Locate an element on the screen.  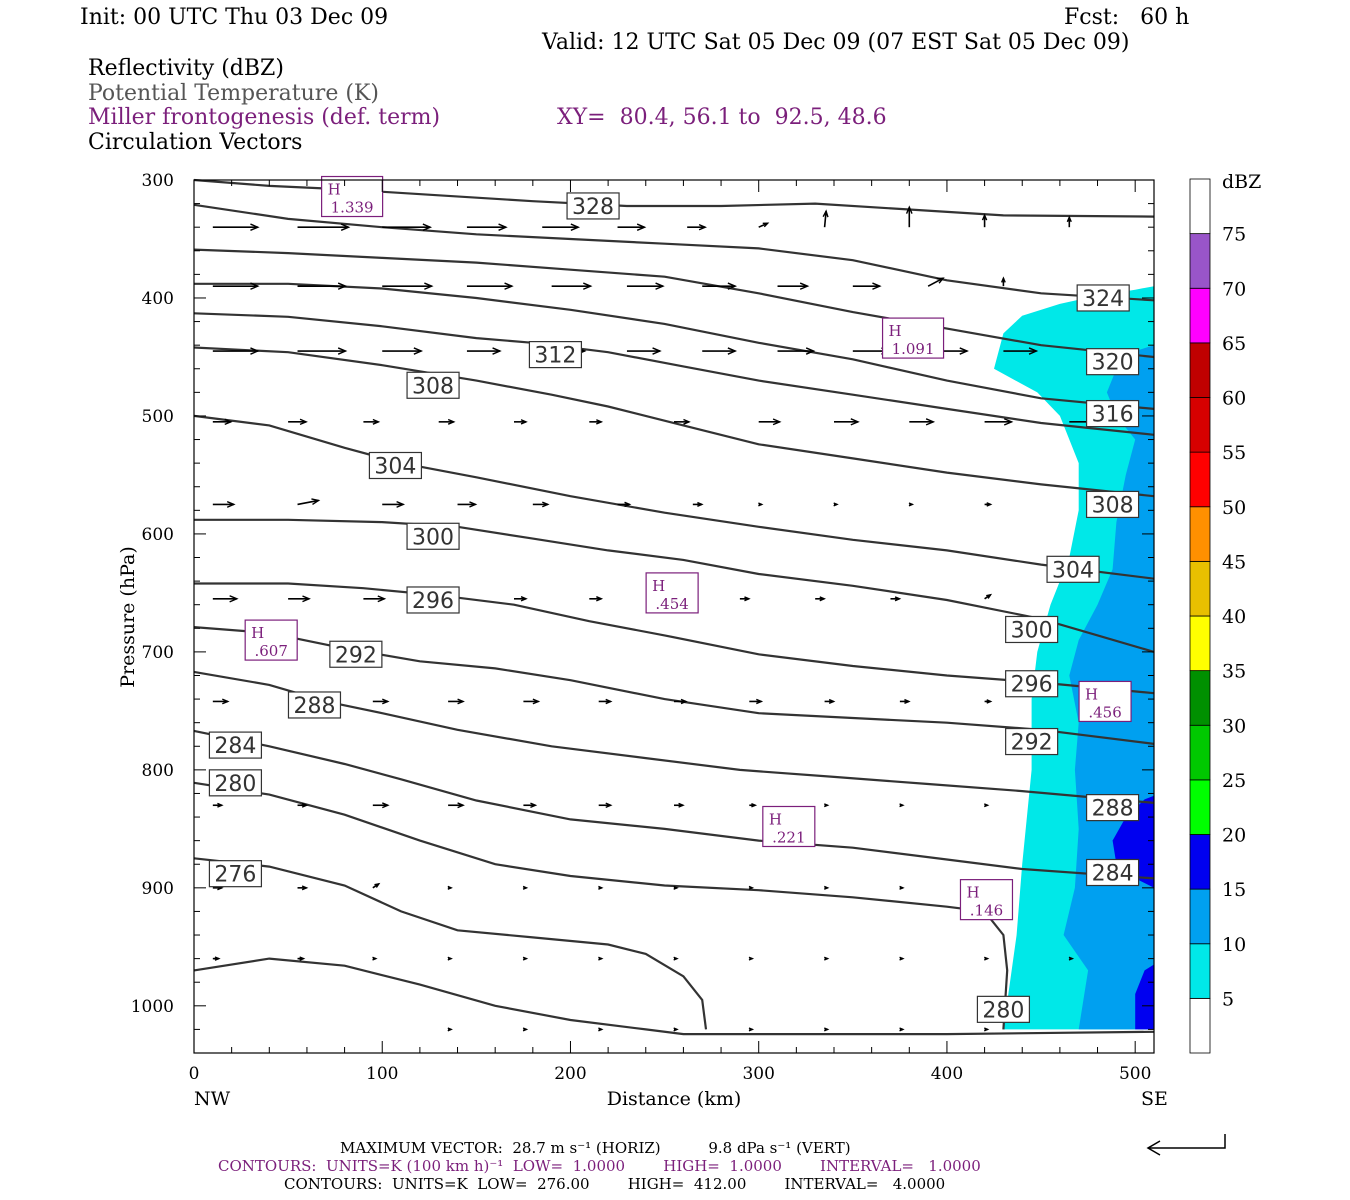
frontogenesis-value: .607 is located at coordinates (270, 651).